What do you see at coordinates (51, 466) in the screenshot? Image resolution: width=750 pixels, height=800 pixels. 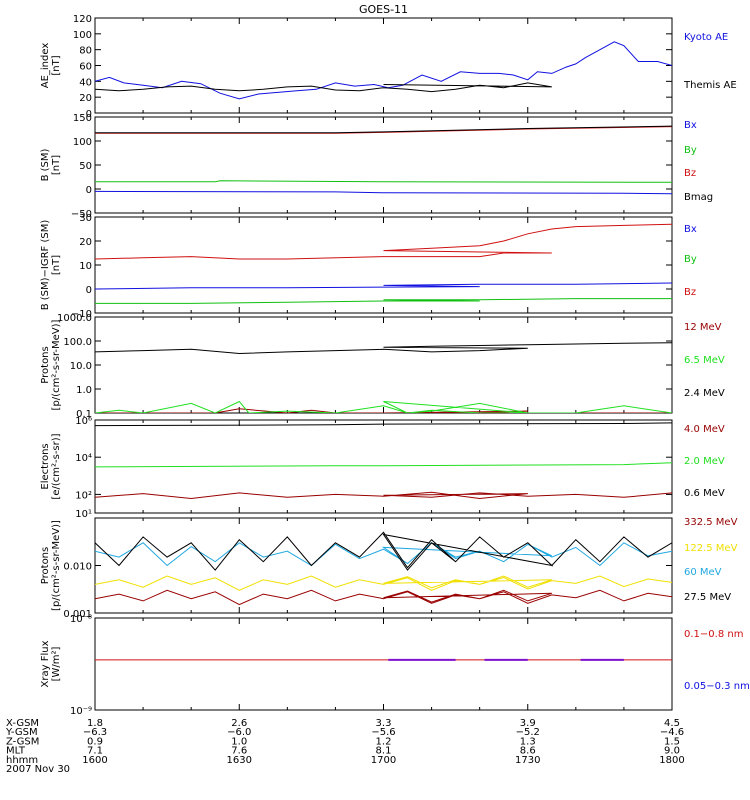 I see `y-axis-label: Electrons[e/(cm²-s-sr)]` at bounding box center [51, 466].